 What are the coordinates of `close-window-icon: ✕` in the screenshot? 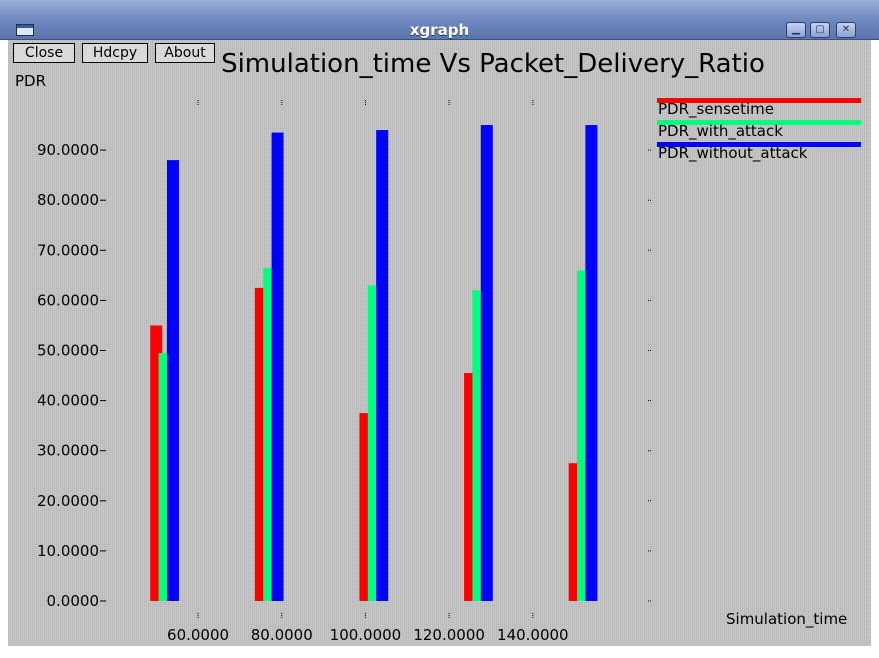 It's located at (846, 30).